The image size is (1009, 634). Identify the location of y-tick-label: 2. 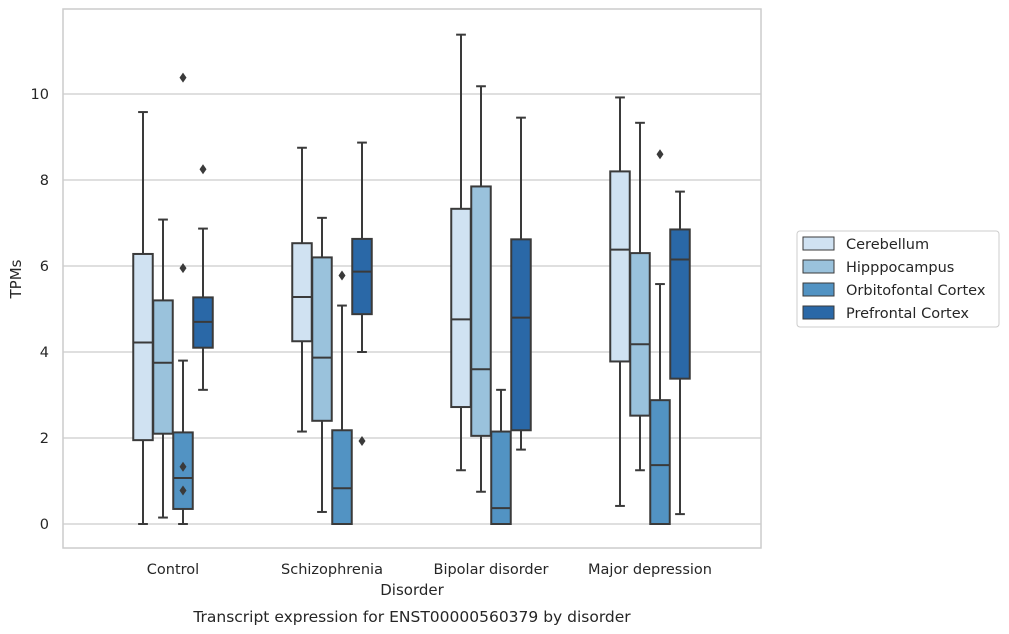
(44, 439).